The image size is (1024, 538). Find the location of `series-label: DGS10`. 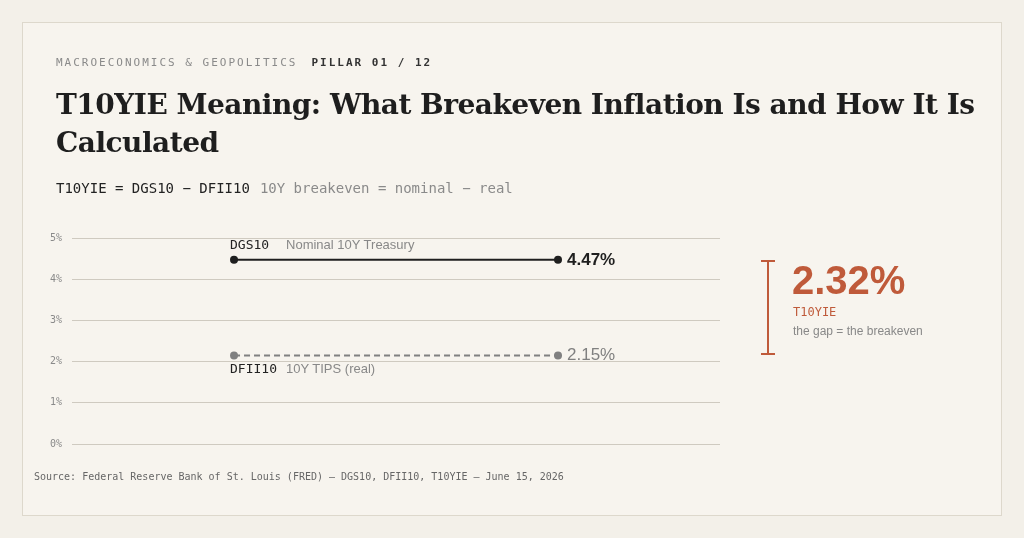

series-label: DGS10 is located at coordinates (250, 245).